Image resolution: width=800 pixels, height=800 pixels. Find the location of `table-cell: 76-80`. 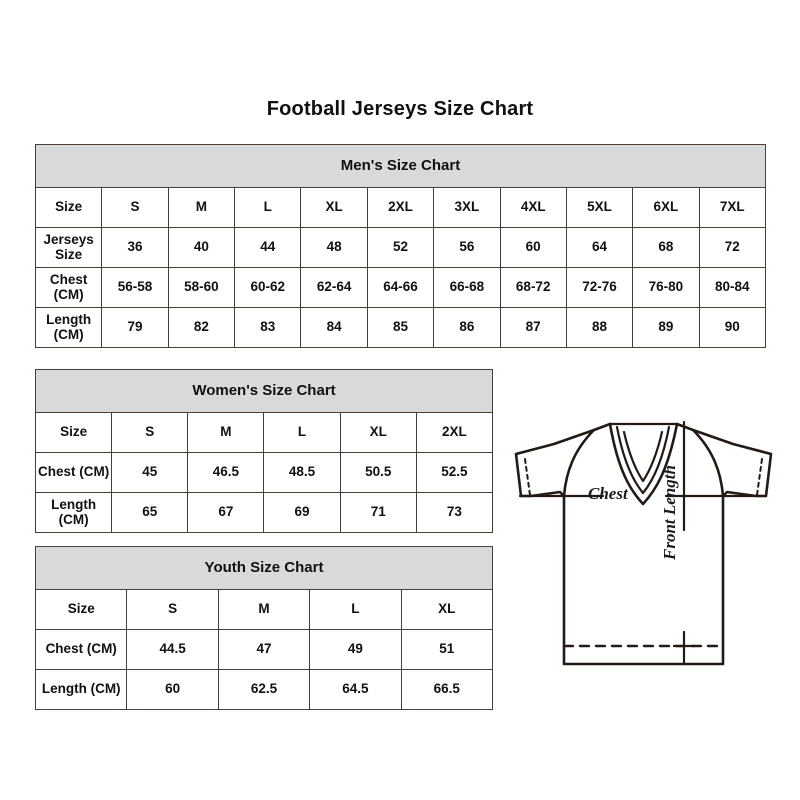

table-cell: 76-80 is located at coordinates (666, 287).